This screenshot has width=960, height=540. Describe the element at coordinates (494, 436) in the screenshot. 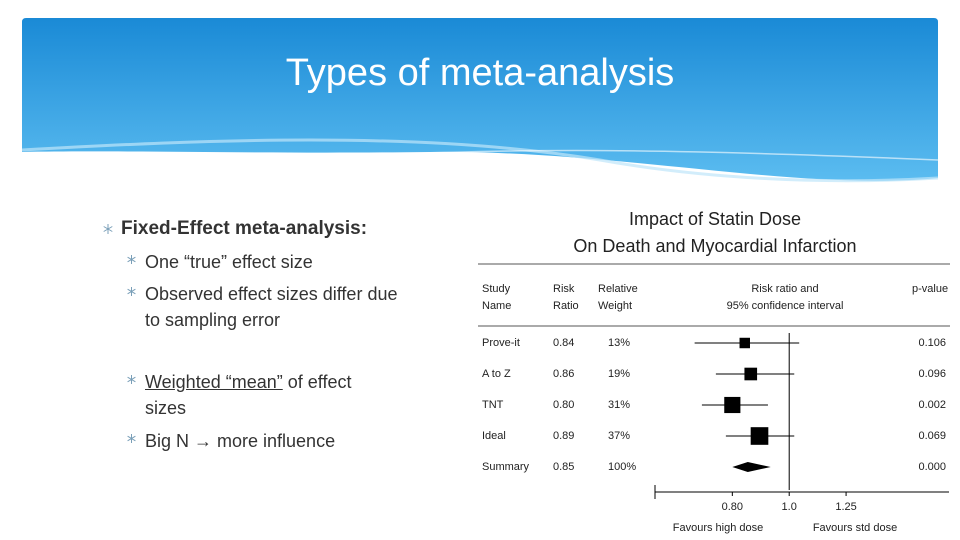

I see `study-name: Ideal` at that location.